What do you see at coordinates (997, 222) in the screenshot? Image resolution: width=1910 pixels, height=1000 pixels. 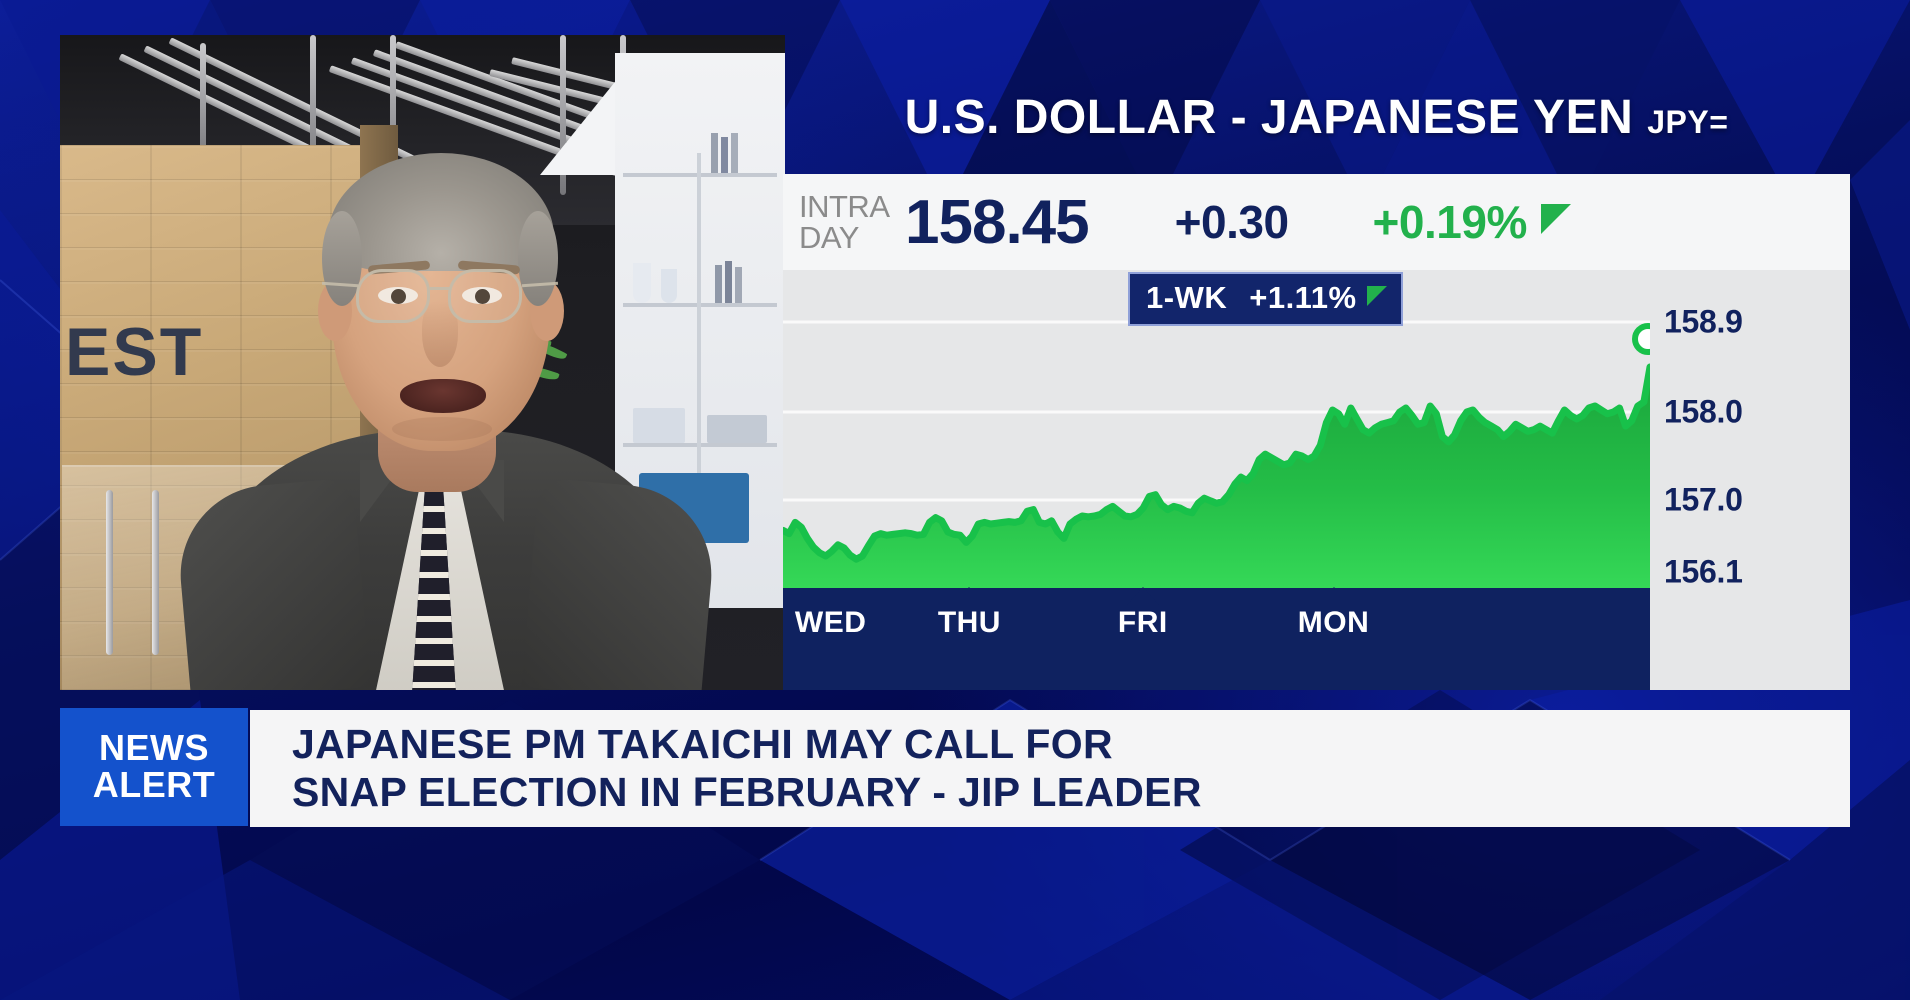 I see `last-price: 158.45` at bounding box center [997, 222].